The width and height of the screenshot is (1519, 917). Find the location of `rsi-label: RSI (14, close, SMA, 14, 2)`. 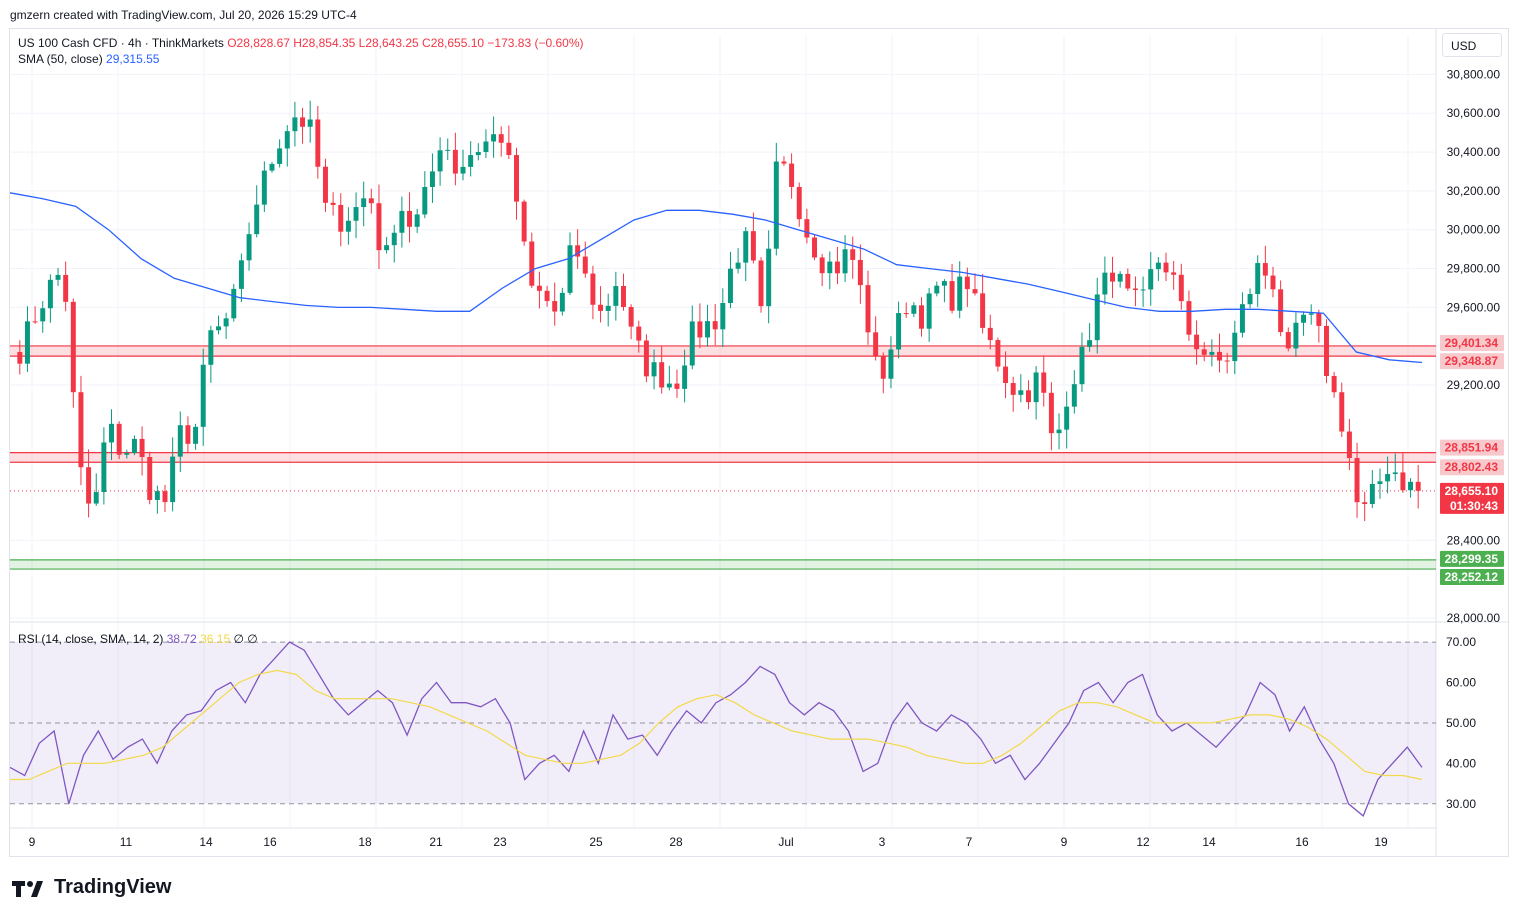

rsi-label: RSI (14, close, SMA, 14, 2) is located at coordinates (91, 639).